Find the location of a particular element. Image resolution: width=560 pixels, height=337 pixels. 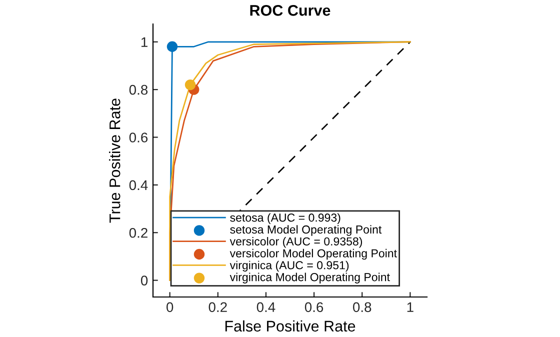

y-tick-label: 0.8 is located at coordinates (138, 89).